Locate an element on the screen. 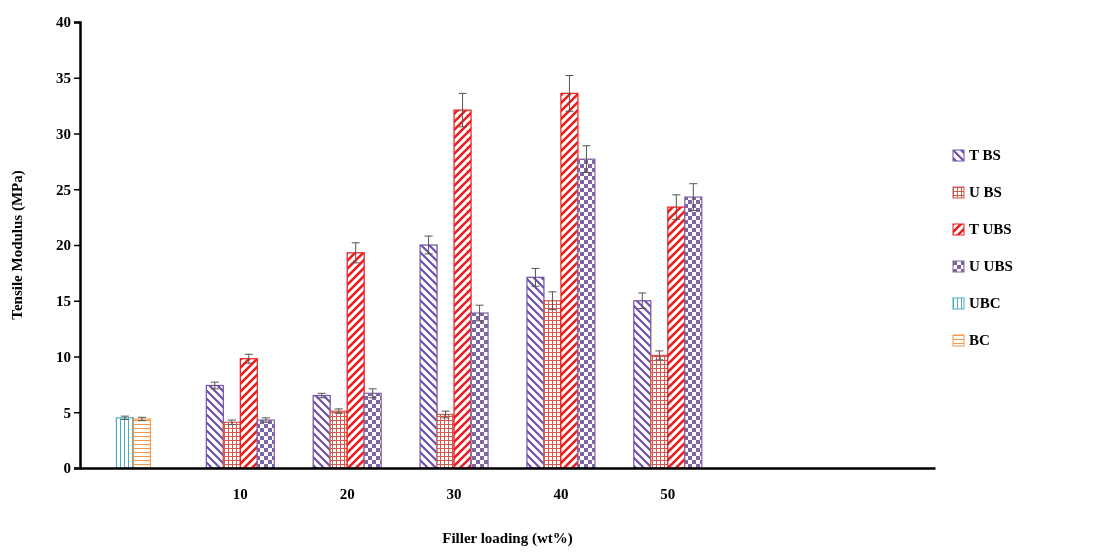 The height and width of the screenshot is (553, 1110). y-tick-label: 25 is located at coordinates (63, 189).